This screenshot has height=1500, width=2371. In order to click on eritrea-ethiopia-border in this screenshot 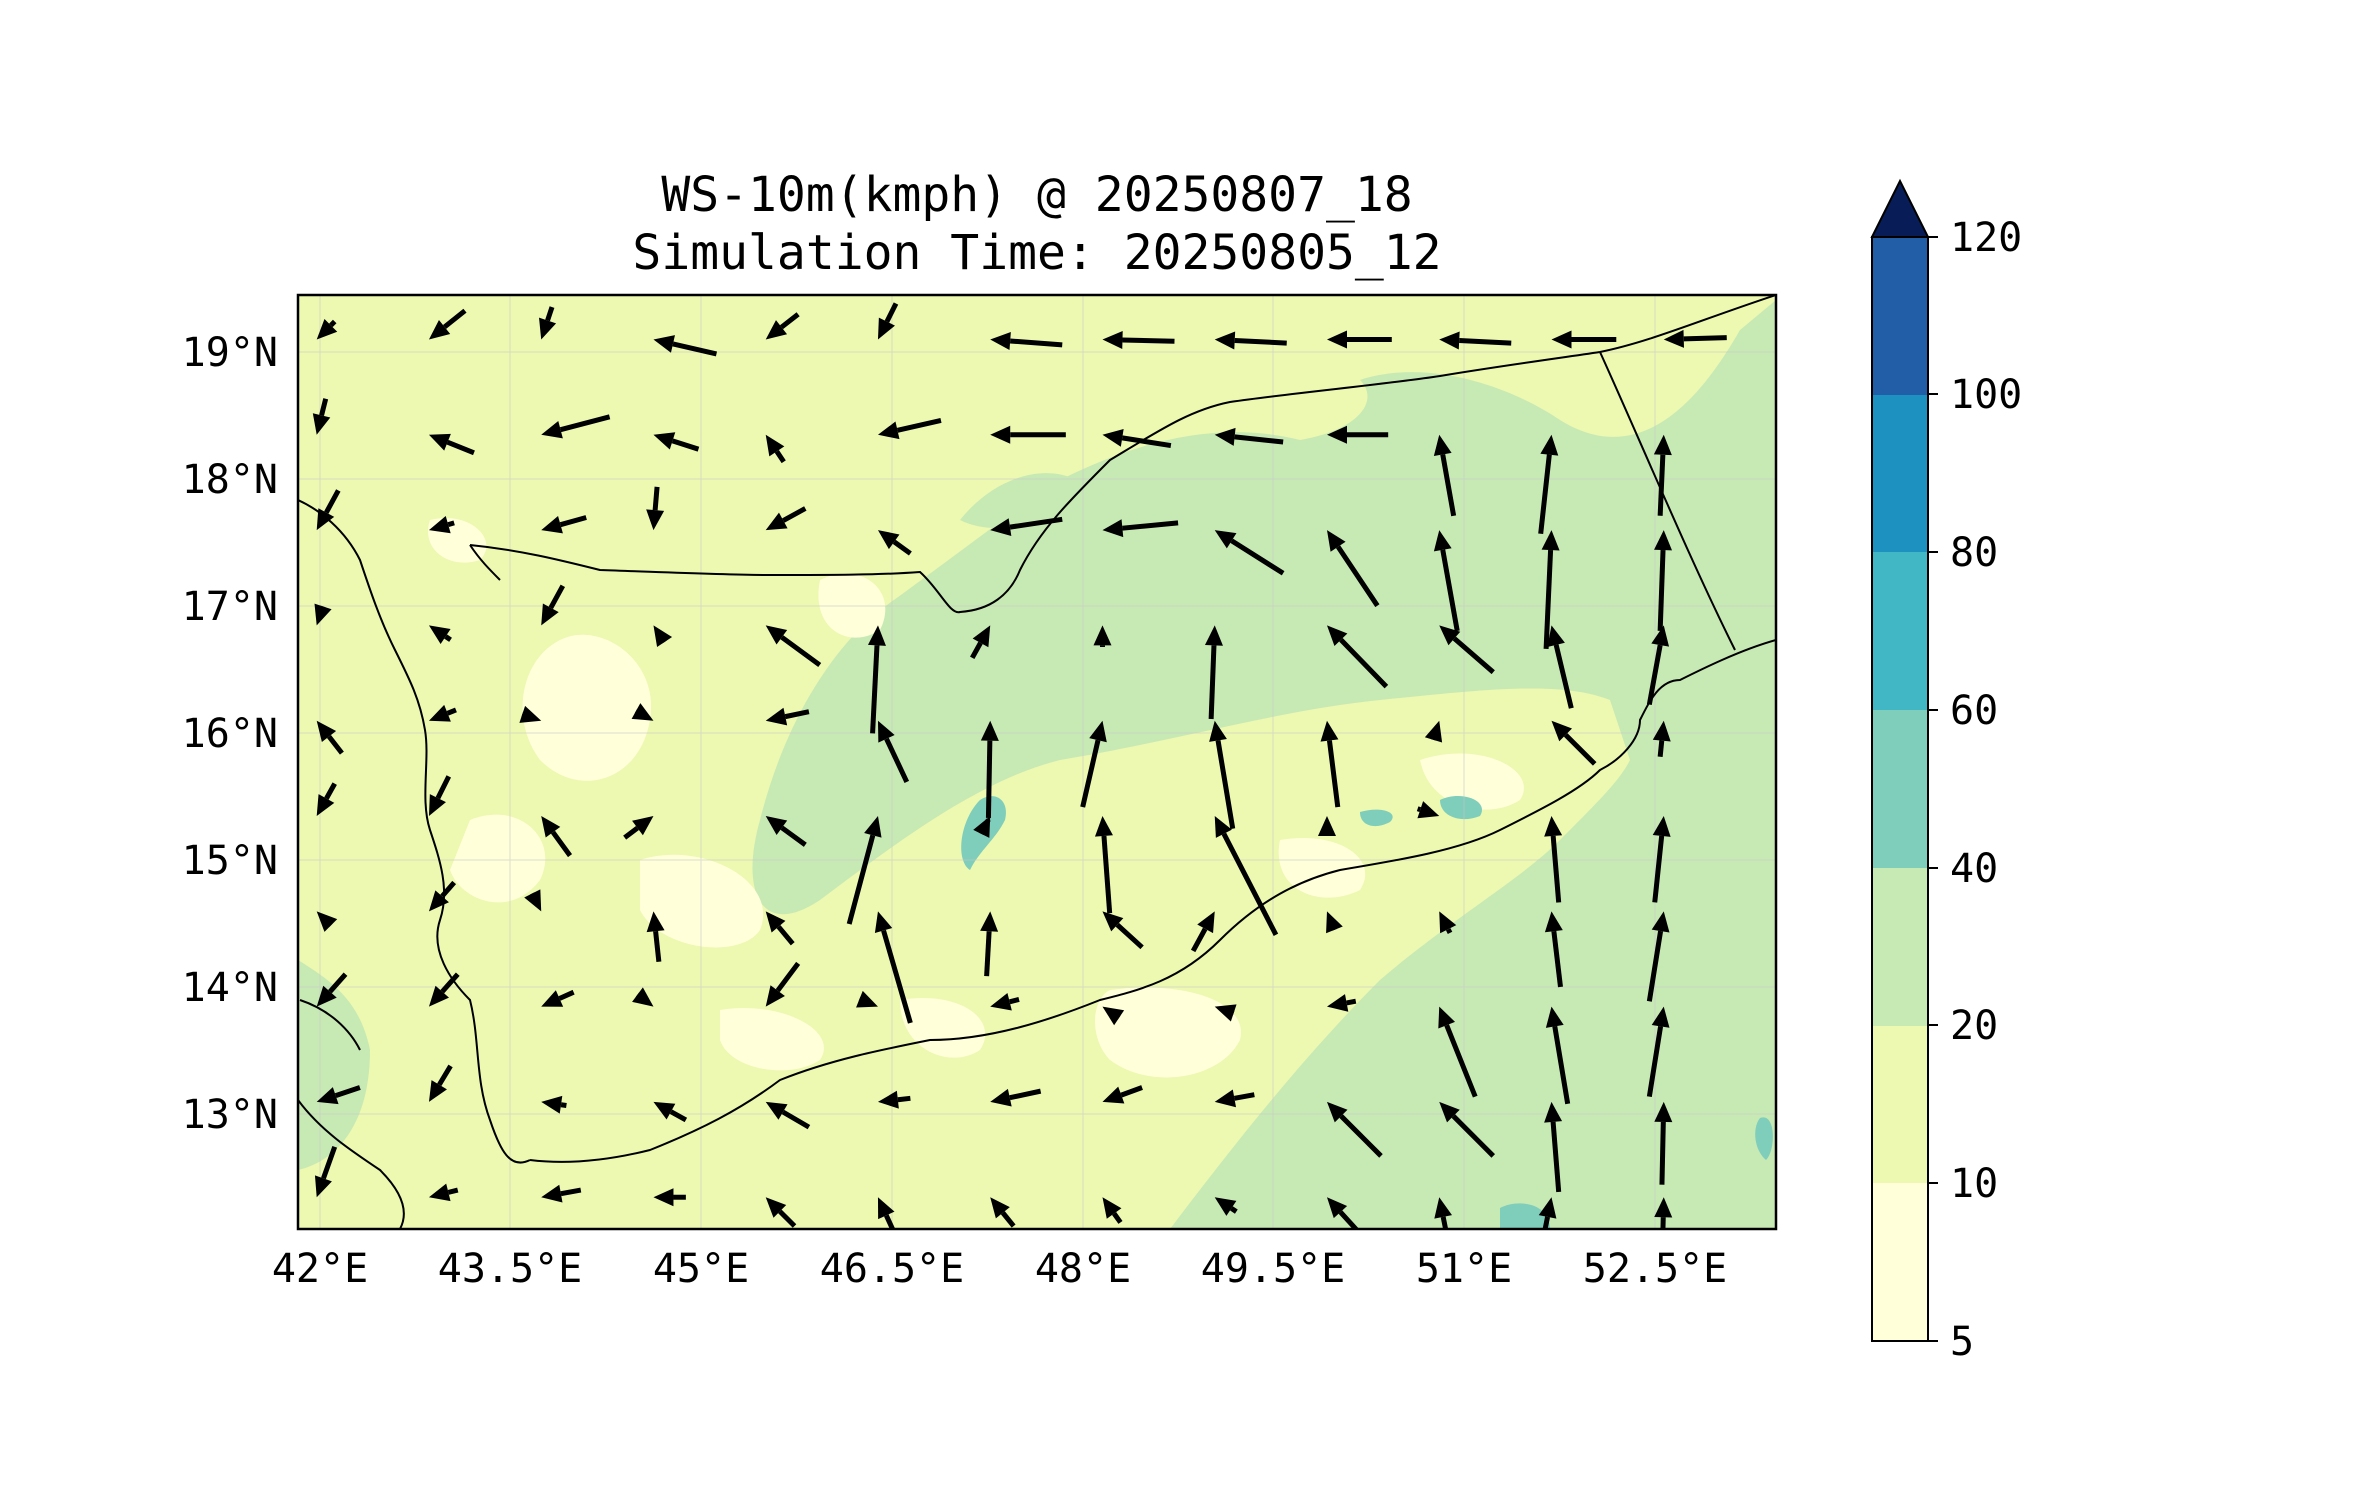, I will do `click(351, 1164)`.